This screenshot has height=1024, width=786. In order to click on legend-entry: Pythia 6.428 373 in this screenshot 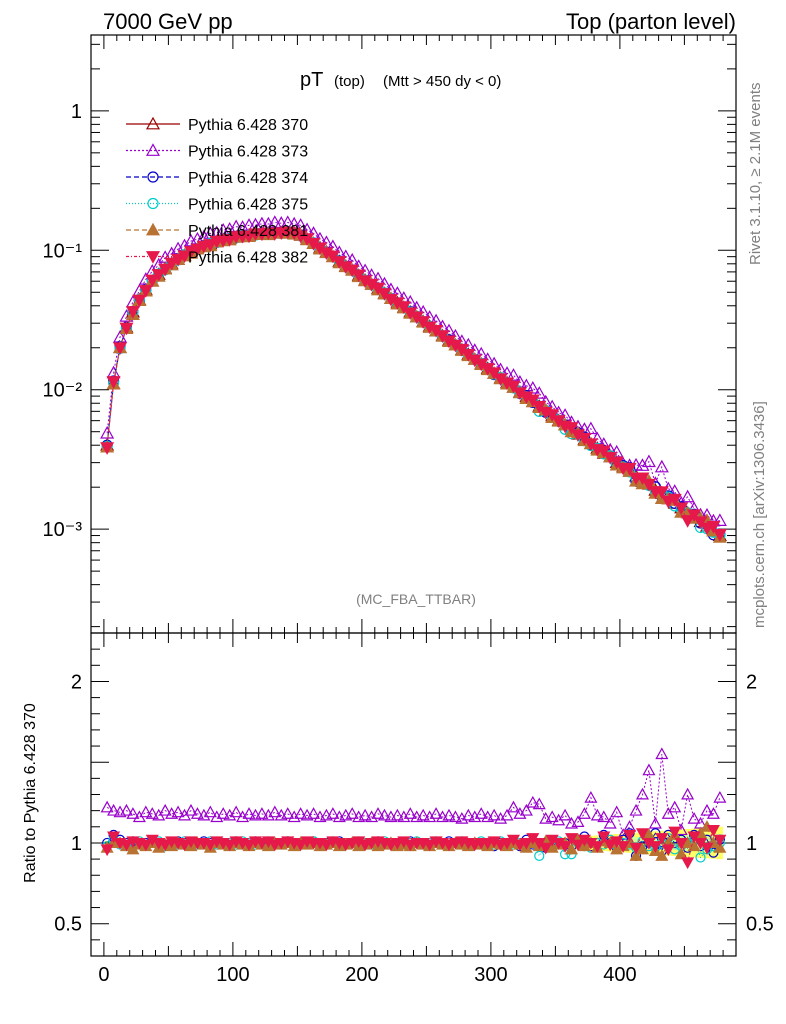, I will do `click(217, 152)`.